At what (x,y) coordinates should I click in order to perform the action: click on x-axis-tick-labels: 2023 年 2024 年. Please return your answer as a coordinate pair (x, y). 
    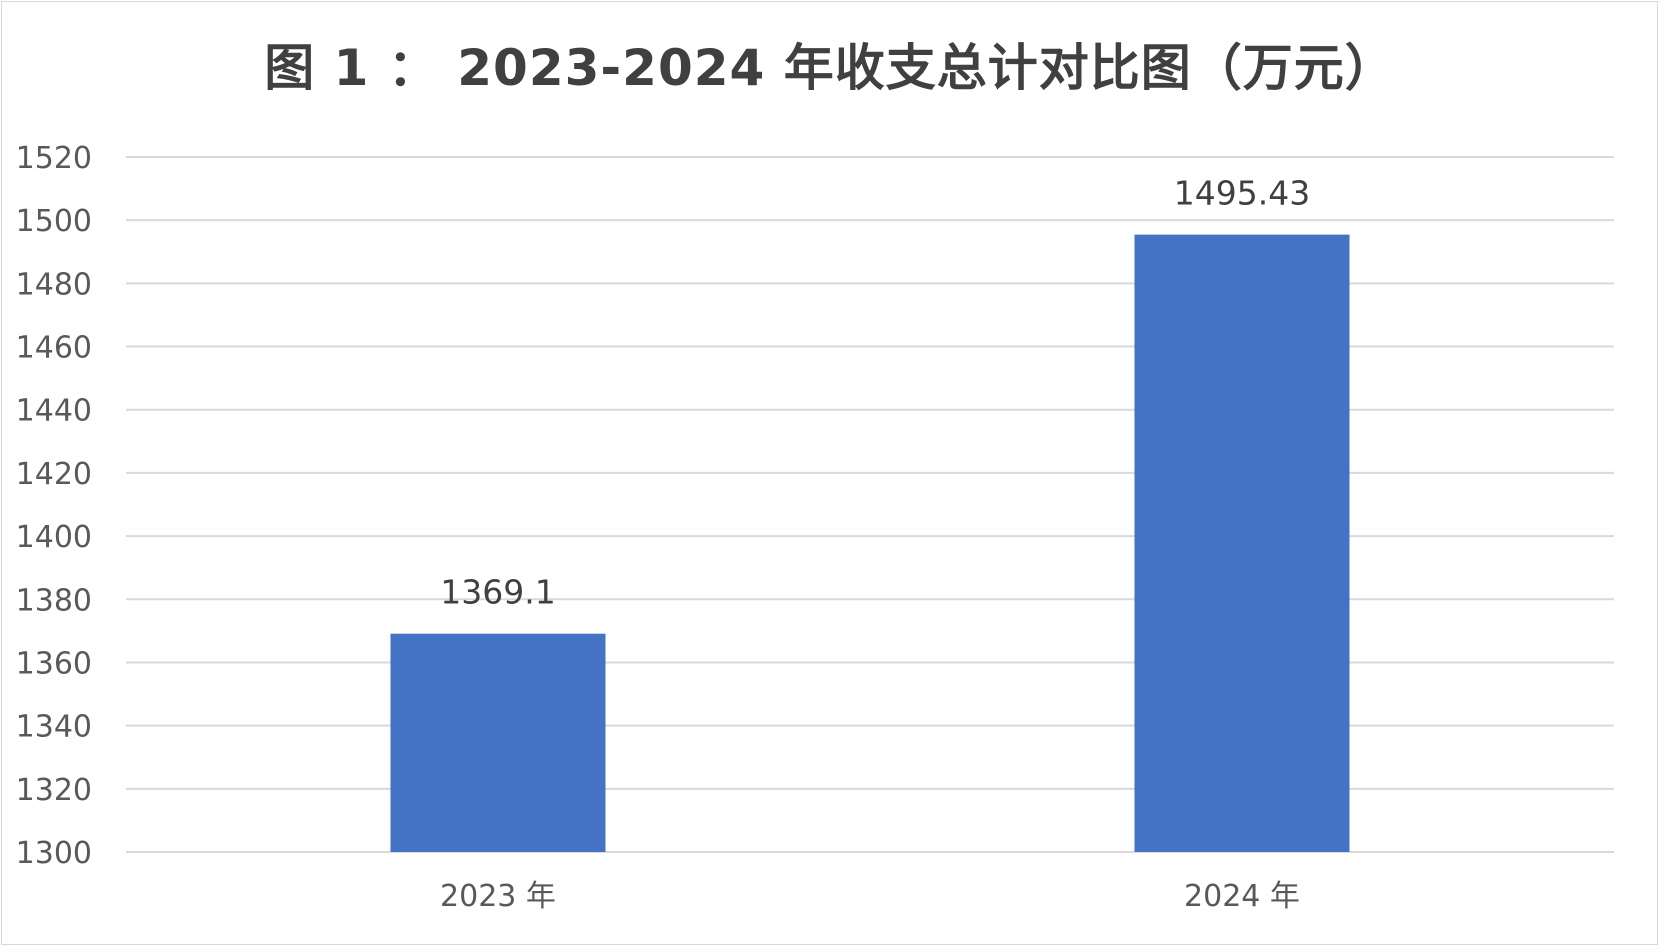
    Looking at the image, I should click on (870, 896).